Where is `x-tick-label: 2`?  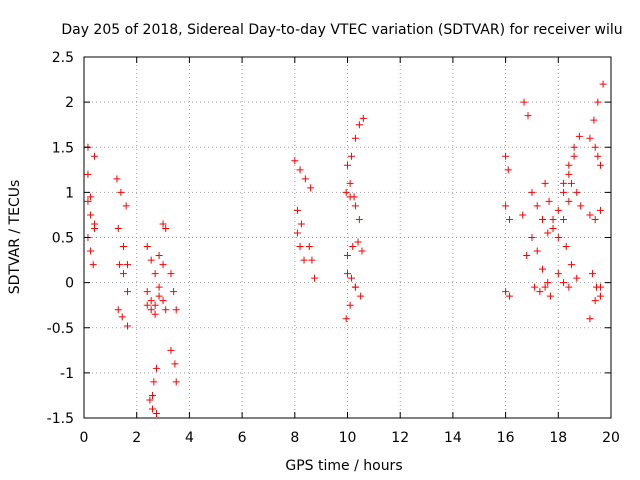 x-tick-label: 2 is located at coordinates (136, 438).